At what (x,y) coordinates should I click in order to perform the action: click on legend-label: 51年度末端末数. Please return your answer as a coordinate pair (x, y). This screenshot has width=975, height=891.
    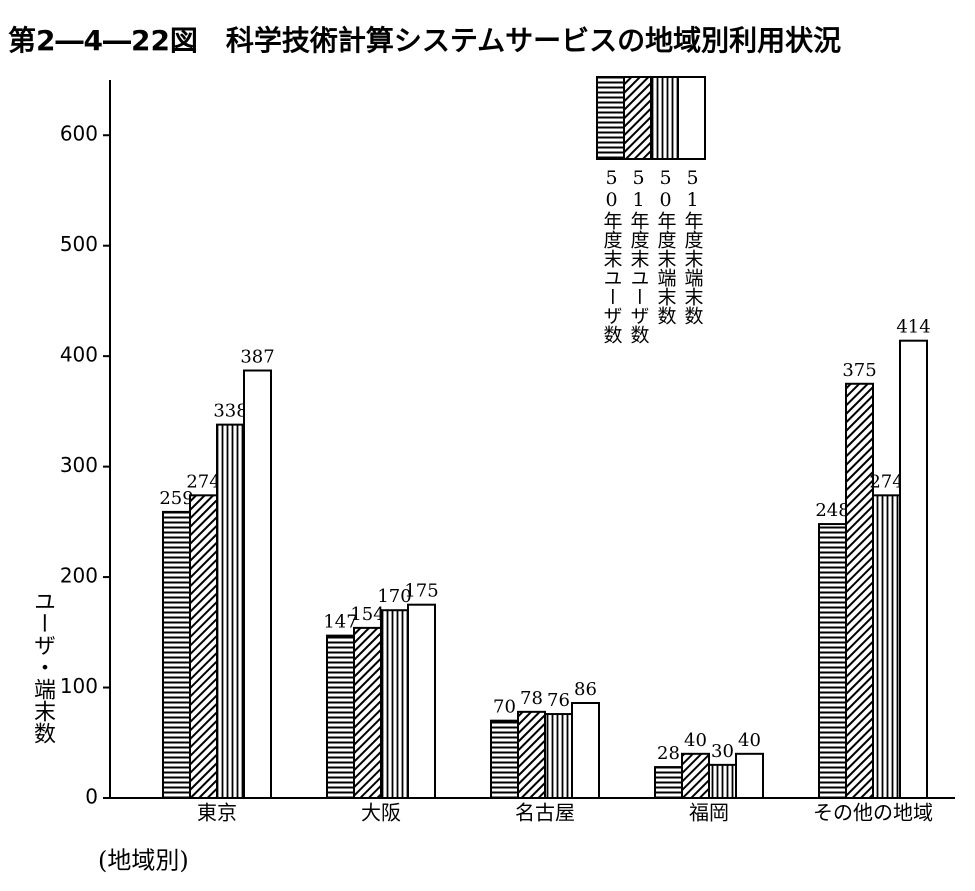
    Looking at the image, I should click on (693, 246).